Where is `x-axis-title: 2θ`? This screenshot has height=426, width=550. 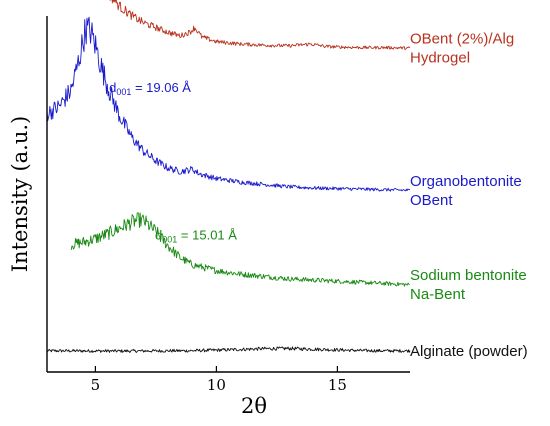 x-axis-title: 2θ is located at coordinates (254, 406).